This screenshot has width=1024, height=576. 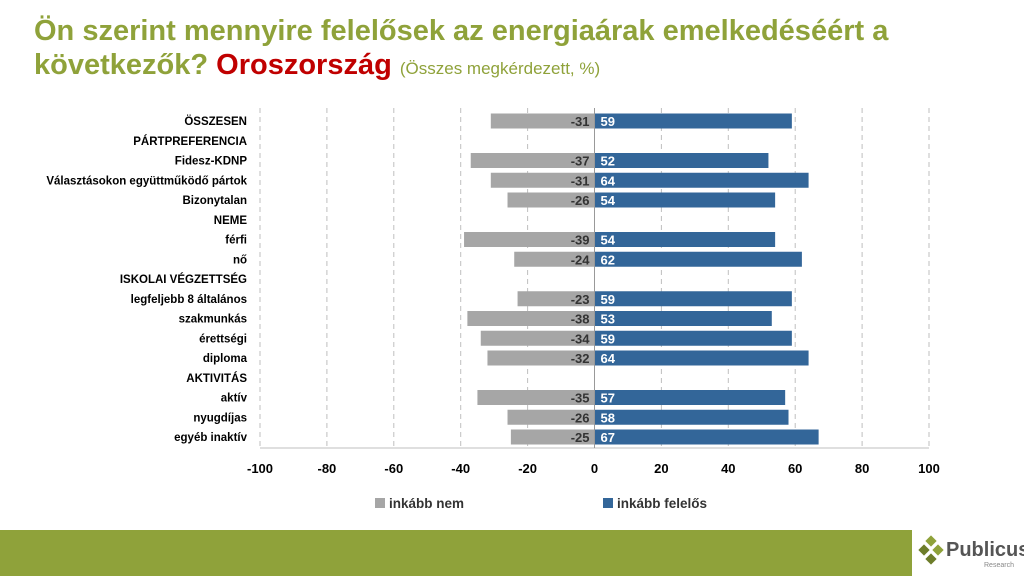 What do you see at coordinates (661, 468) in the screenshot?
I see `x-tick-label: 20` at bounding box center [661, 468].